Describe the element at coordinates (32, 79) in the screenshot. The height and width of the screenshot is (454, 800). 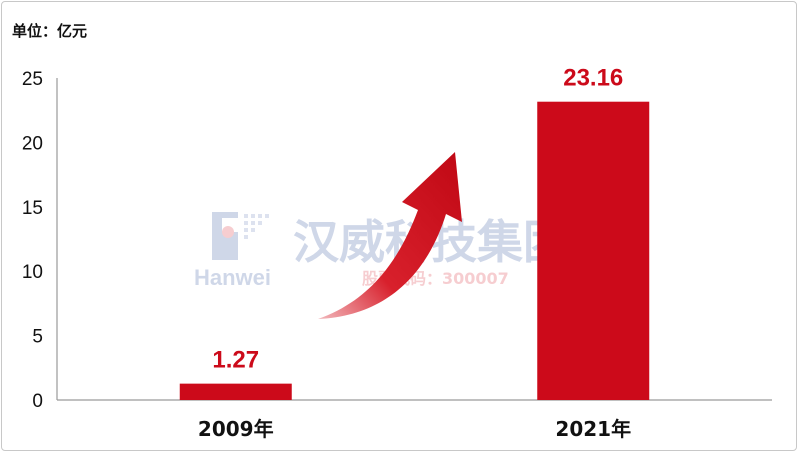
I see `y-tick-label-5: 25` at that location.